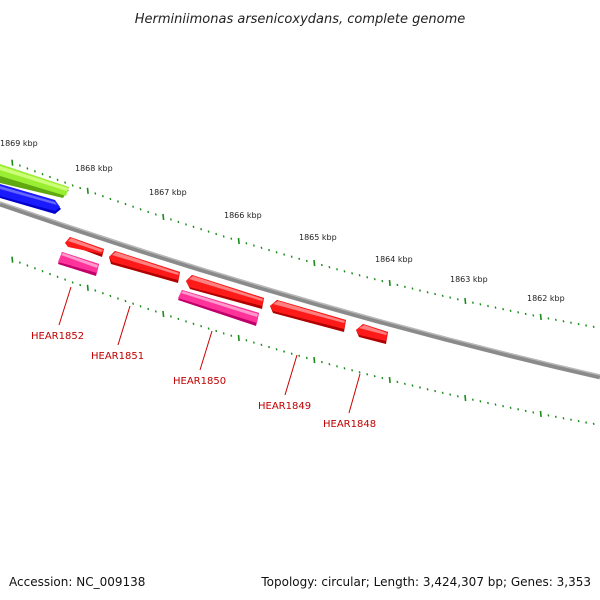 This screenshot has height=600, width=600. I want to click on gene-label-hear1852: HEAR1852, so click(57, 336).